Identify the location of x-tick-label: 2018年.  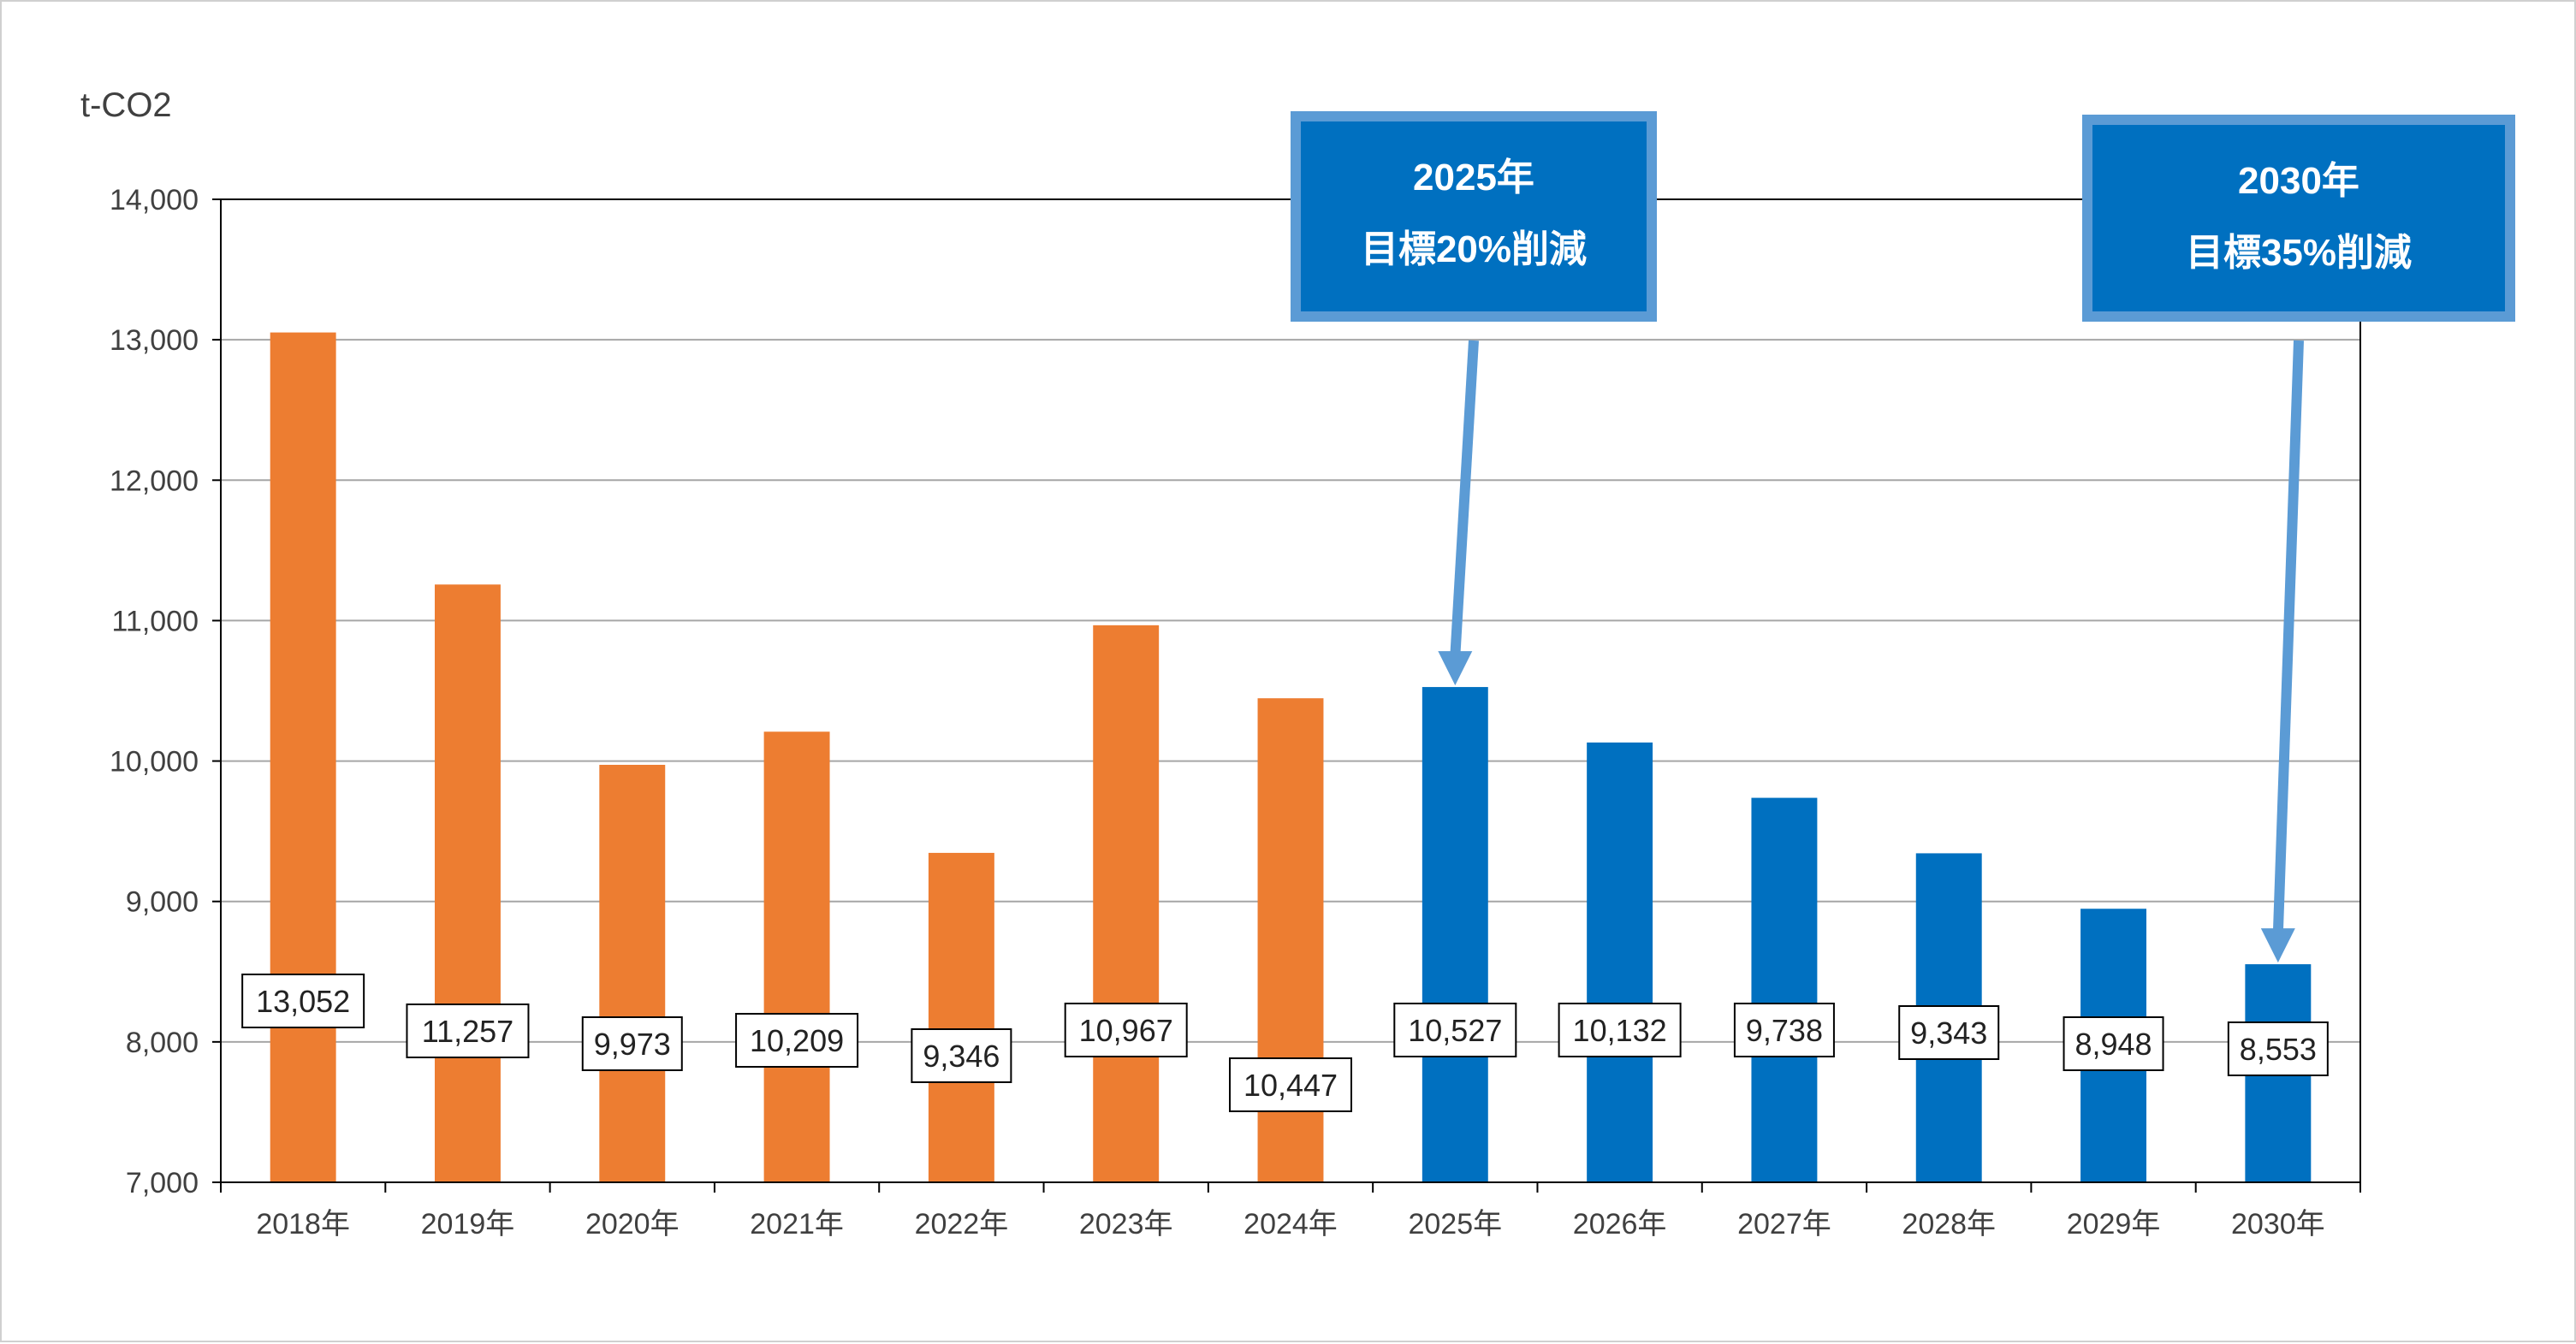
(303, 1224).